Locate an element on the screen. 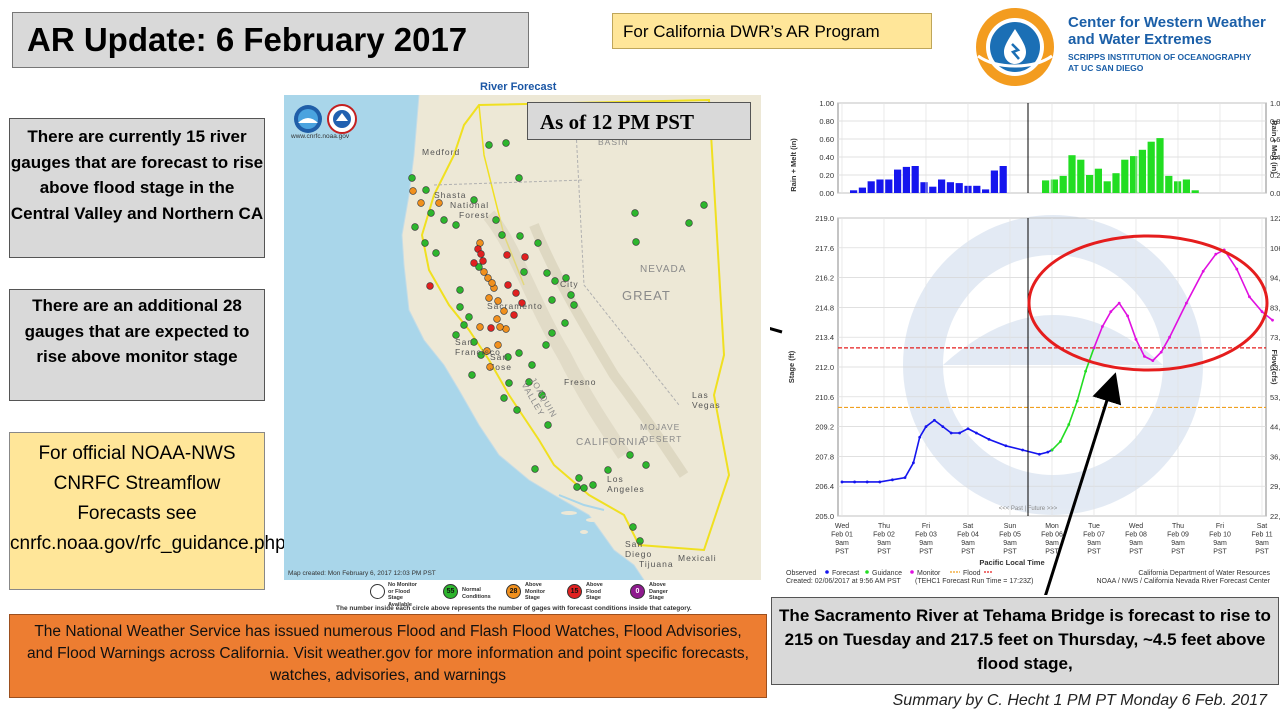 Image resolution: width=1280 pixels, height=720 pixels. x-tick-label: Wed Feb 08 9am PST is located at coordinates (1136, 539).